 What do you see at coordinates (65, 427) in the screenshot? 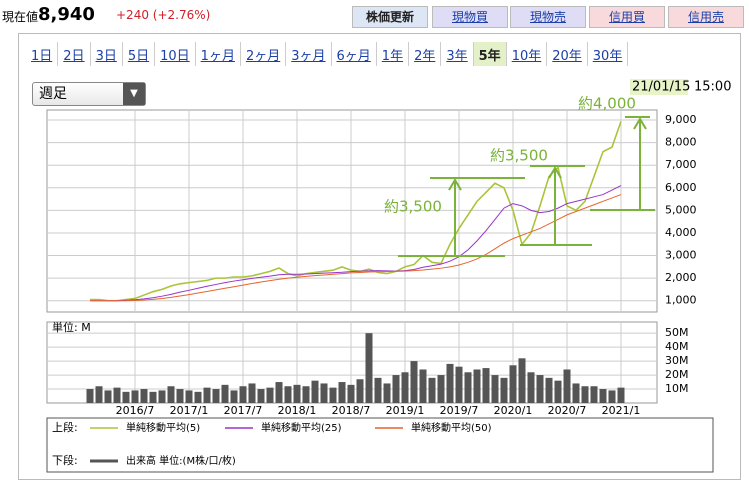
I see `legend-upper: 上段:` at bounding box center [65, 427].